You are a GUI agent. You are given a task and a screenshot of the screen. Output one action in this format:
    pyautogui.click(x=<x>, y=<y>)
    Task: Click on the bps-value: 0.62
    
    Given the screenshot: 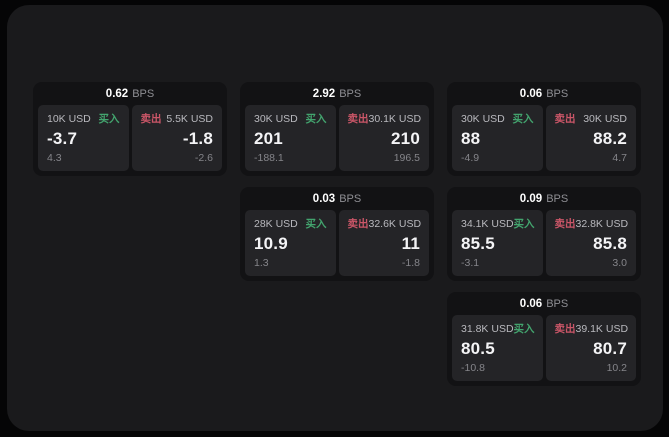 What is the action you would take?
    pyautogui.click(x=117, y=93)
    